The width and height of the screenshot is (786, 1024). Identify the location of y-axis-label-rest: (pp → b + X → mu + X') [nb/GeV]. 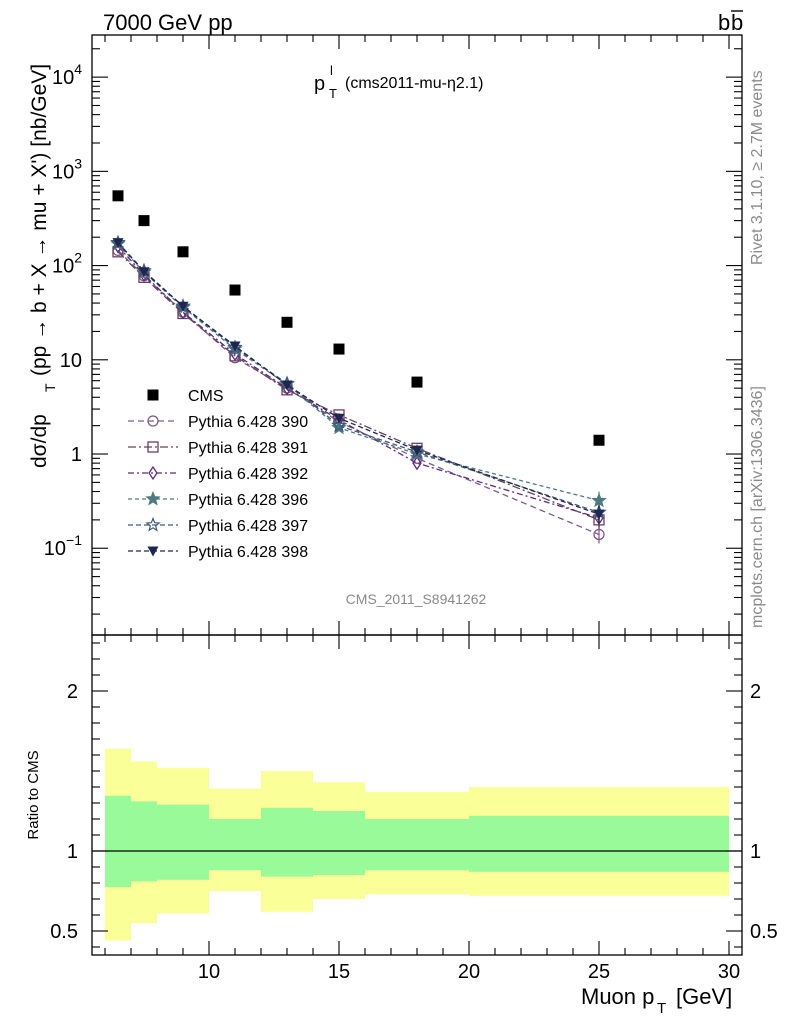
(39, 220).